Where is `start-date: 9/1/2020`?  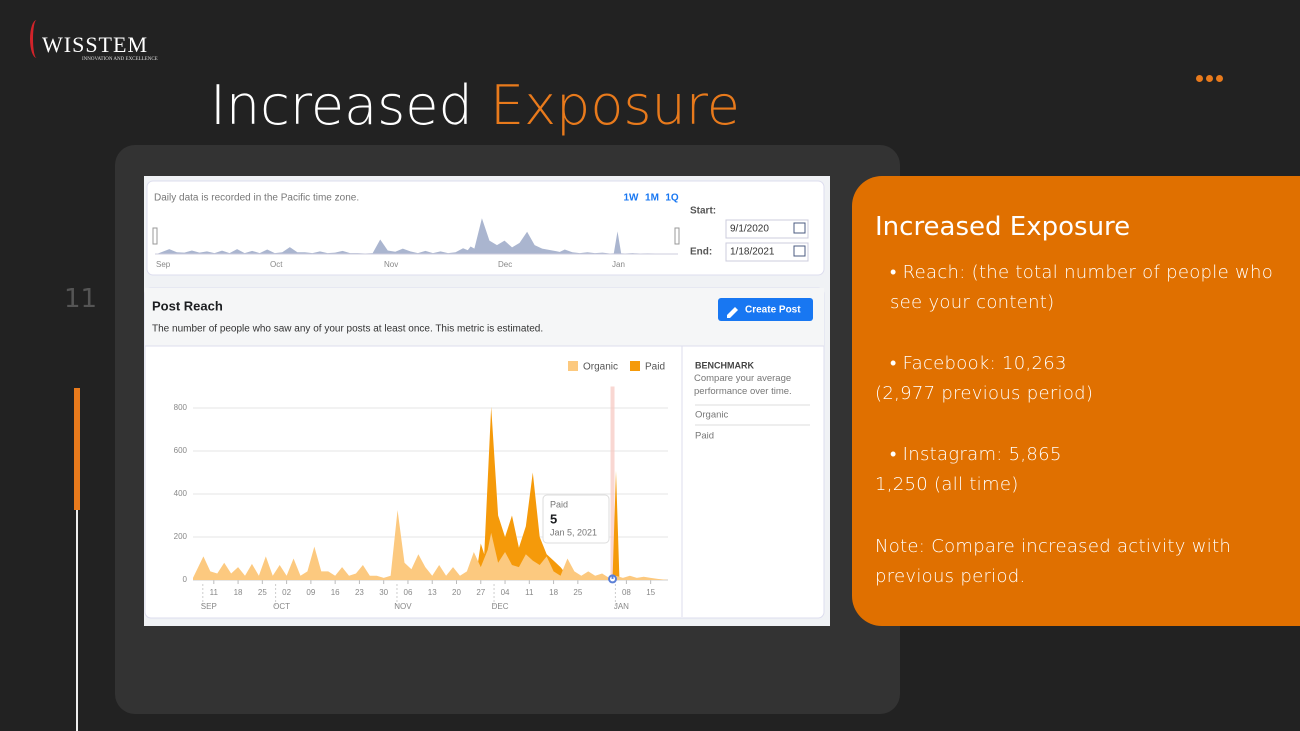
start-date: 9/1/2020 is located at coordinates (749, 229).